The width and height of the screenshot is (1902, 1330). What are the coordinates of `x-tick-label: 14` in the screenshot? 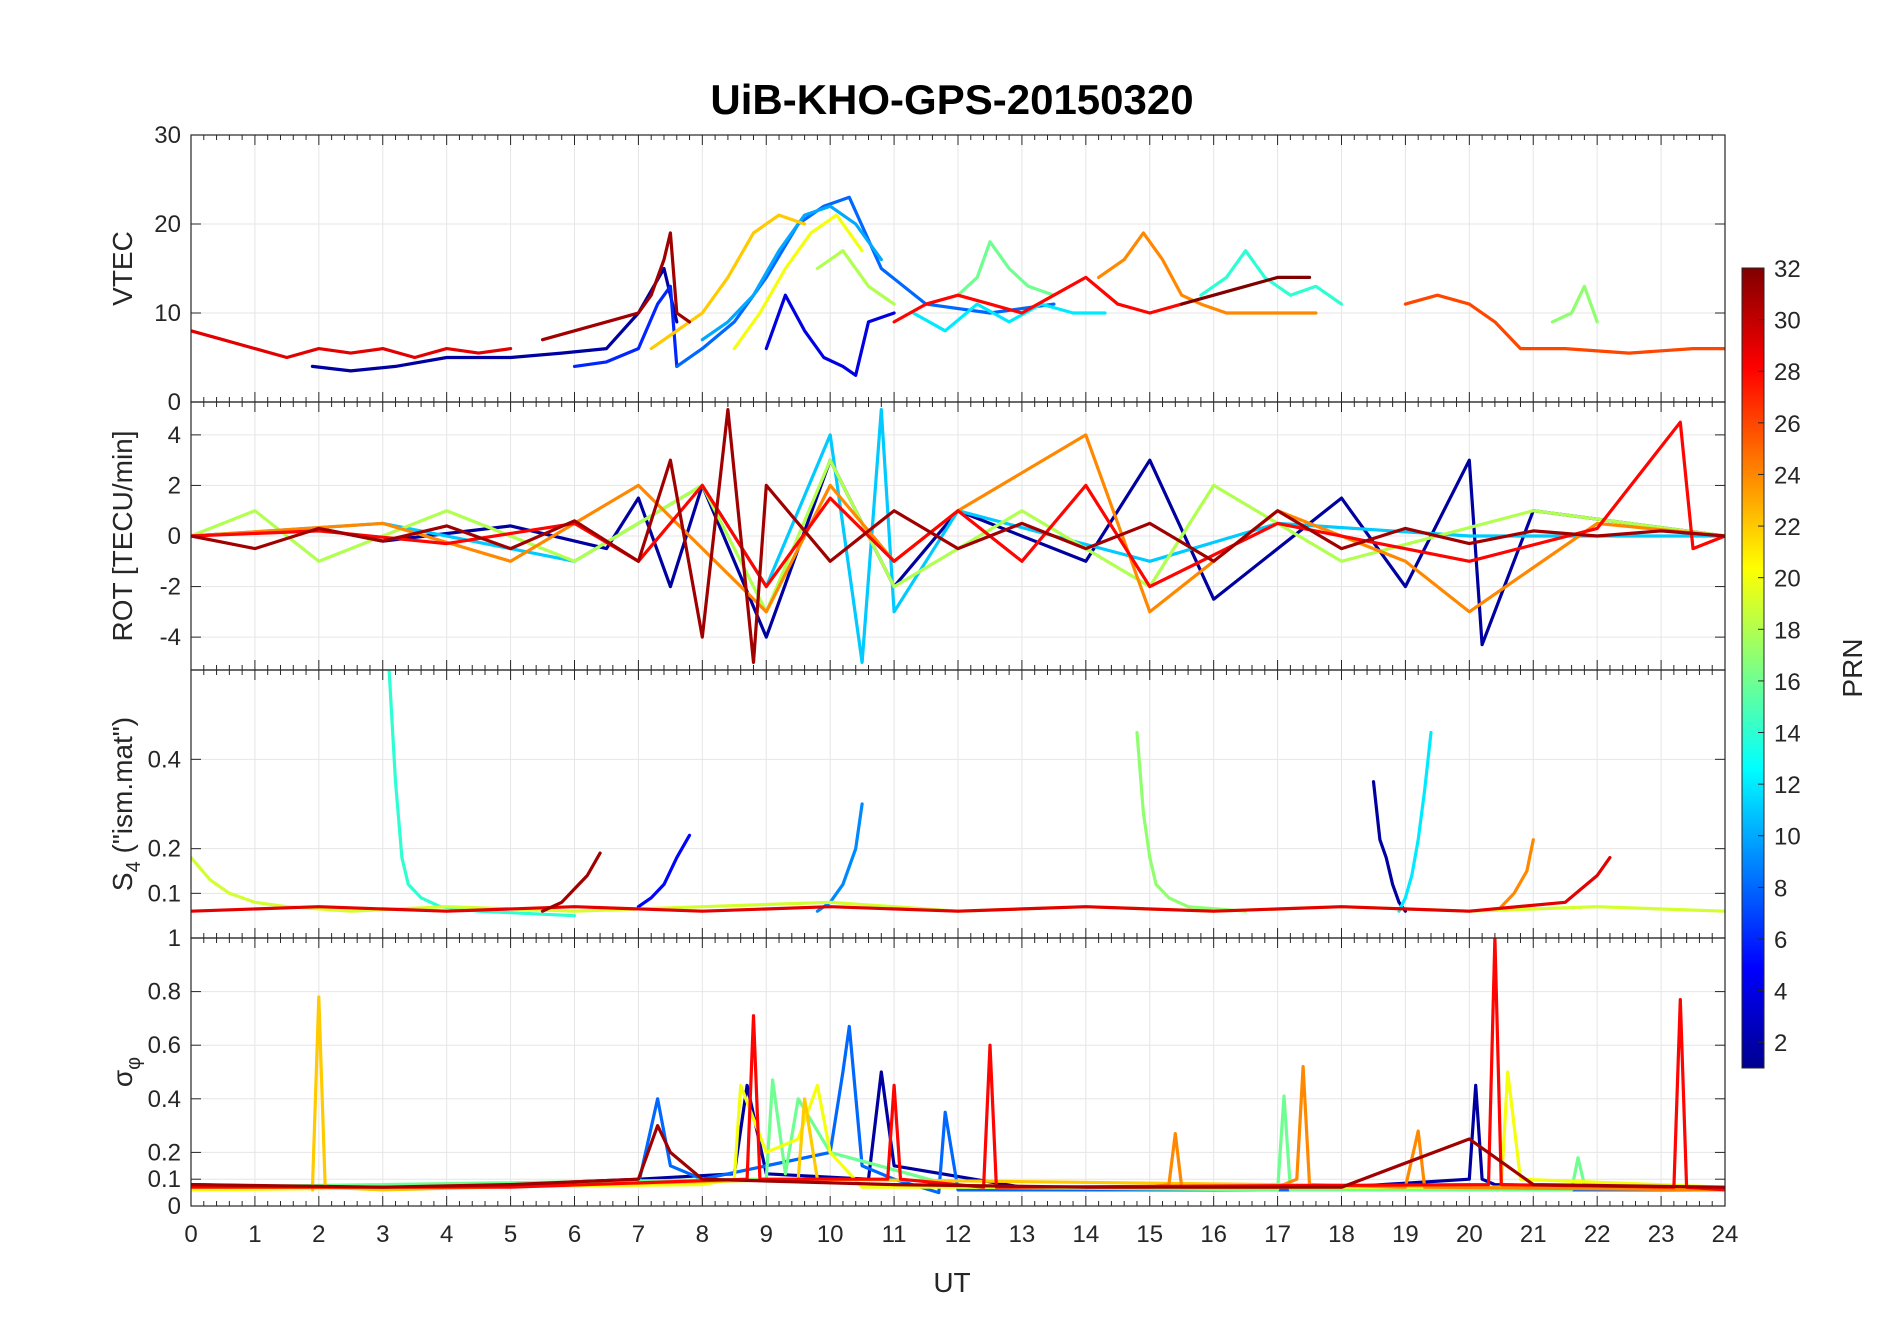 It's located at (1085, 1234).